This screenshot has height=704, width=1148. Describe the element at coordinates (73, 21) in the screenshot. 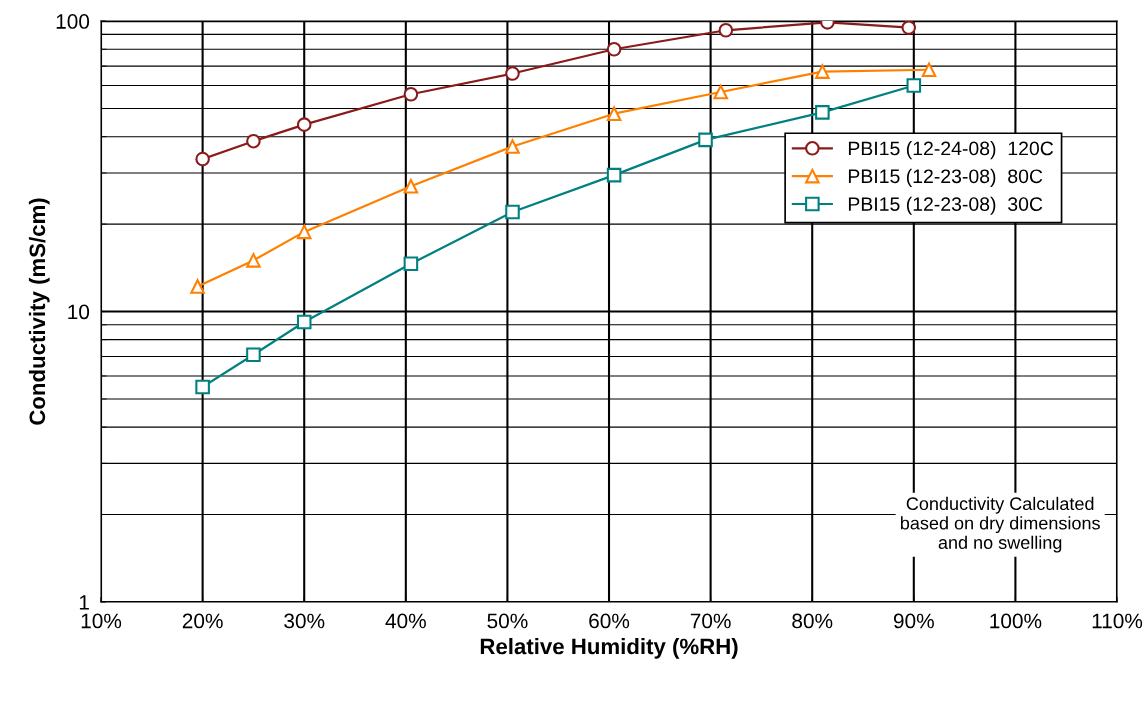

I see `y-tick-label: 100` at that location.